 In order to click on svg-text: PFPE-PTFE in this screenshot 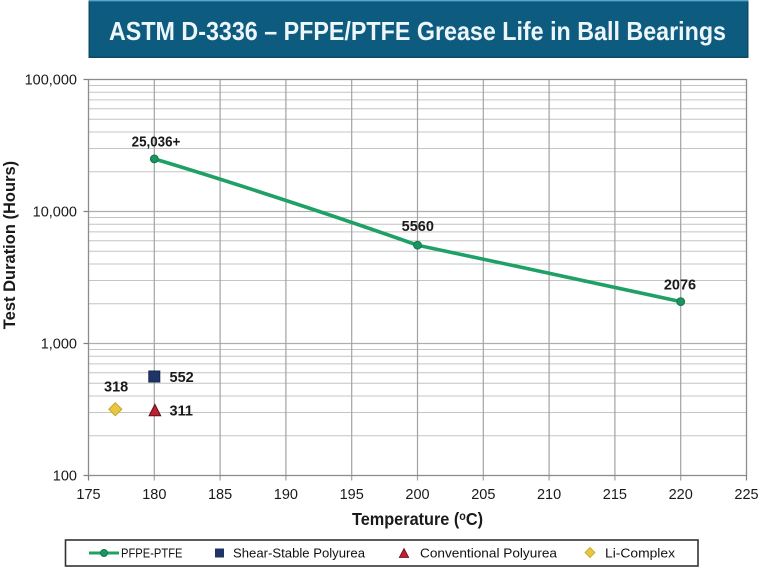, I will do `click(152, 553)`.